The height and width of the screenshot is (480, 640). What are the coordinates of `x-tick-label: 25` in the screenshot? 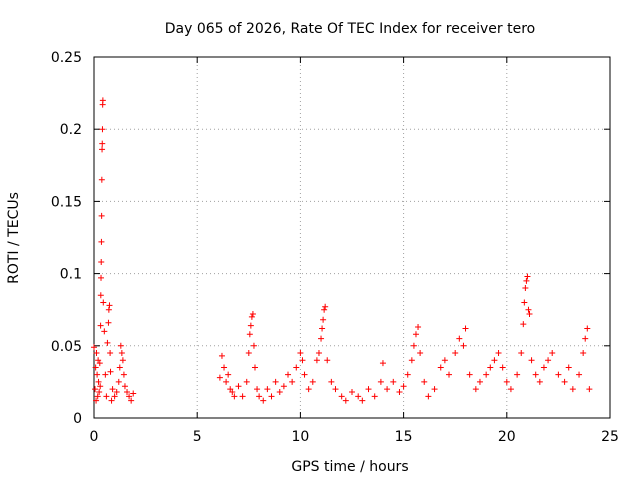 It's located at (610, 437).